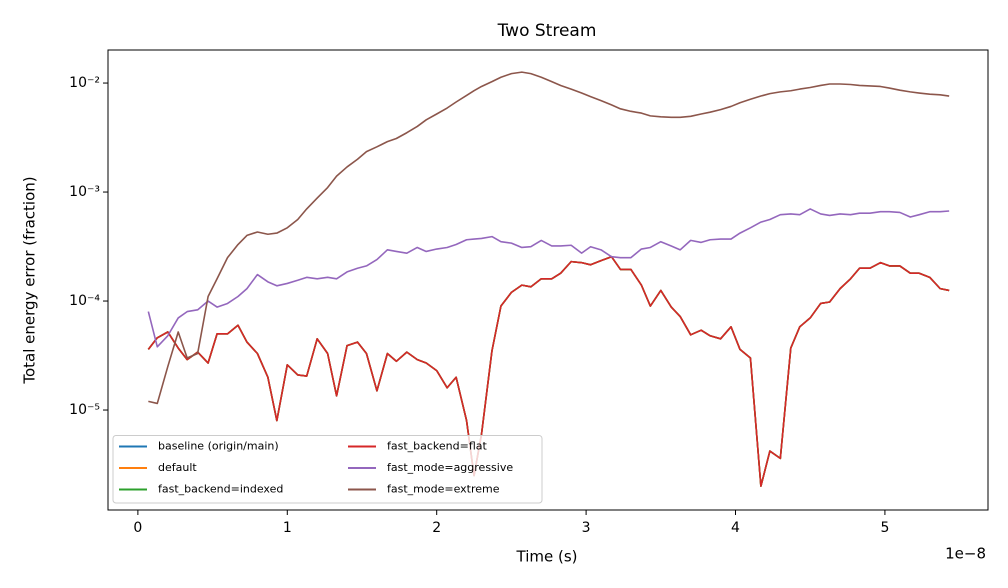 Image resolution: width=1008 pixels, height=588 pixels. Describe the element at coordinates (84, 410) in the screenshot. I see `y-tick-label: 10⁻⁵` at that location.